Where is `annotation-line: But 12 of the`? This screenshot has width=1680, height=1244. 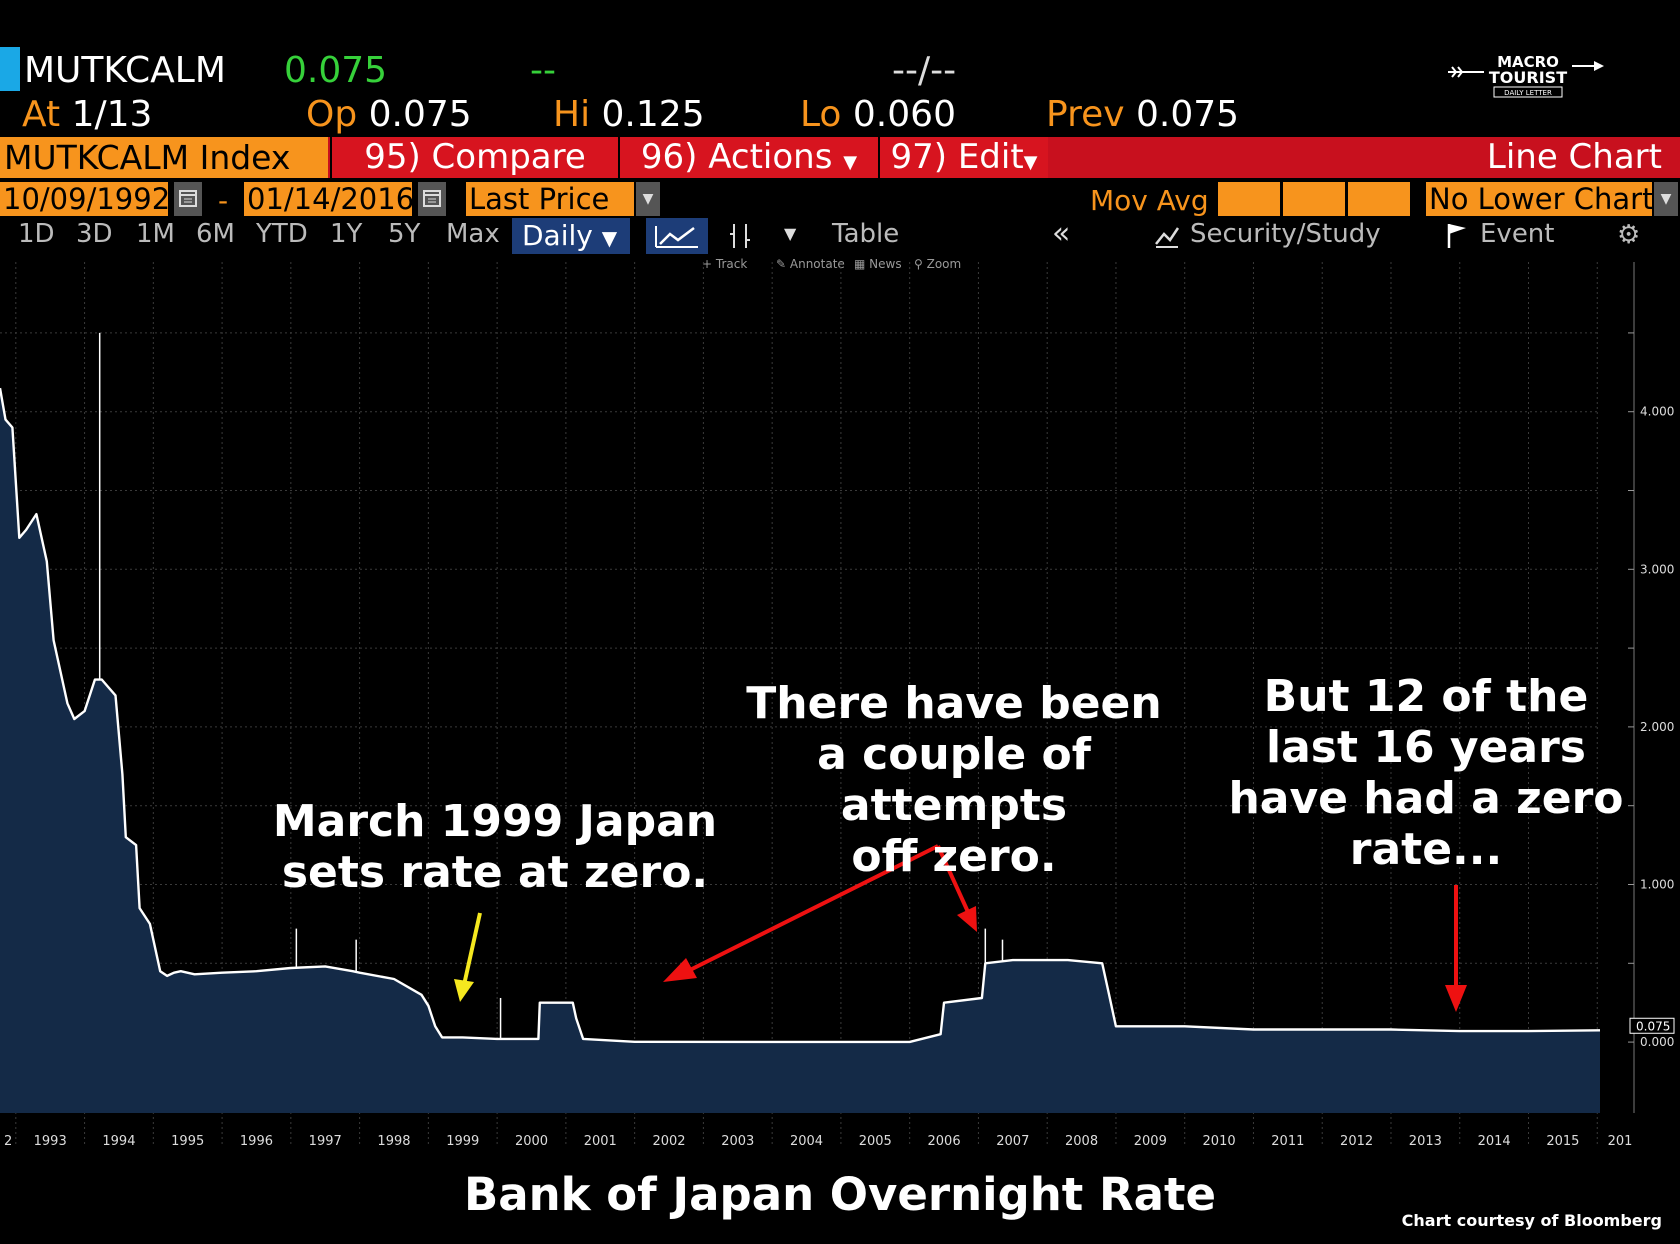
annotation-line: But 12 of the is located at coordinates (1426, 696).